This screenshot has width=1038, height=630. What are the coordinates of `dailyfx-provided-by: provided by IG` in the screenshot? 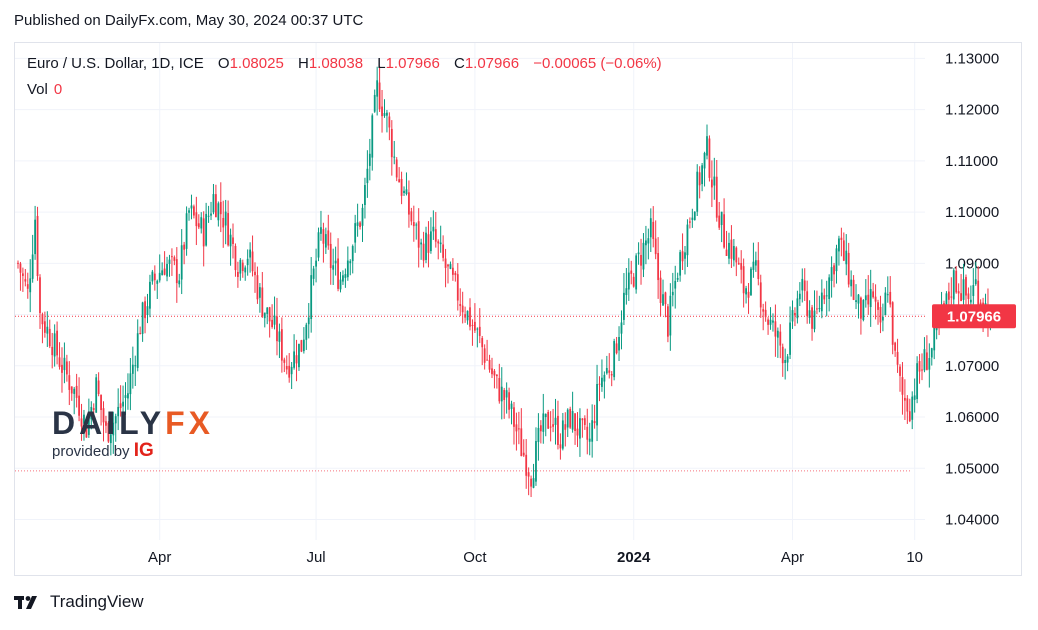 It's located at (133, 451).